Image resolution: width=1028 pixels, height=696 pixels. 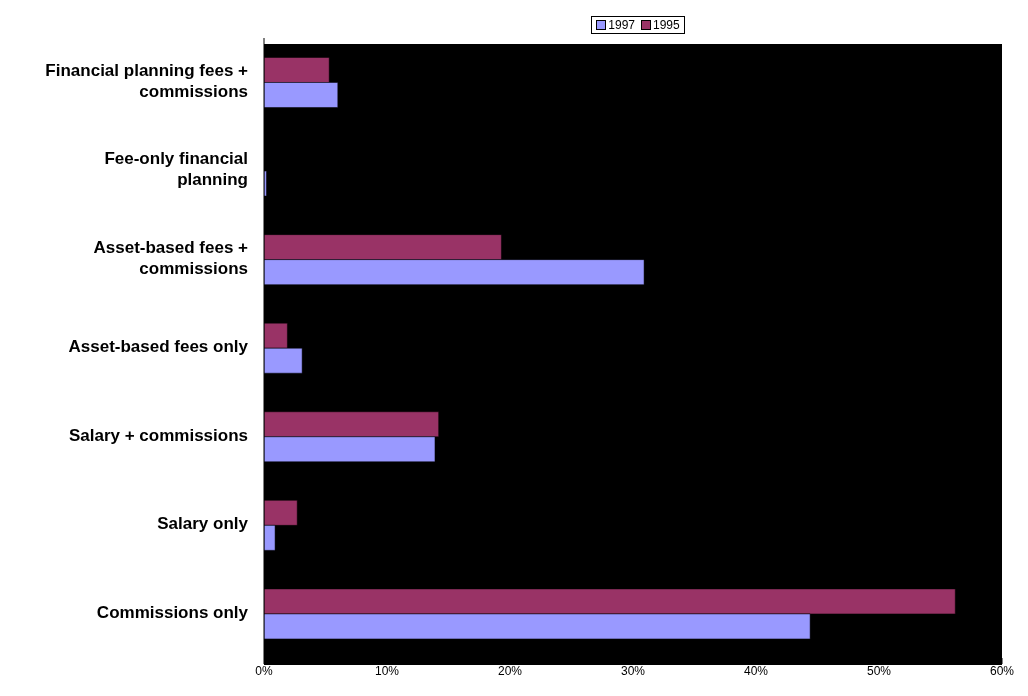 I want to click on x-tick-label: 10%, so click(x=387, y=670).